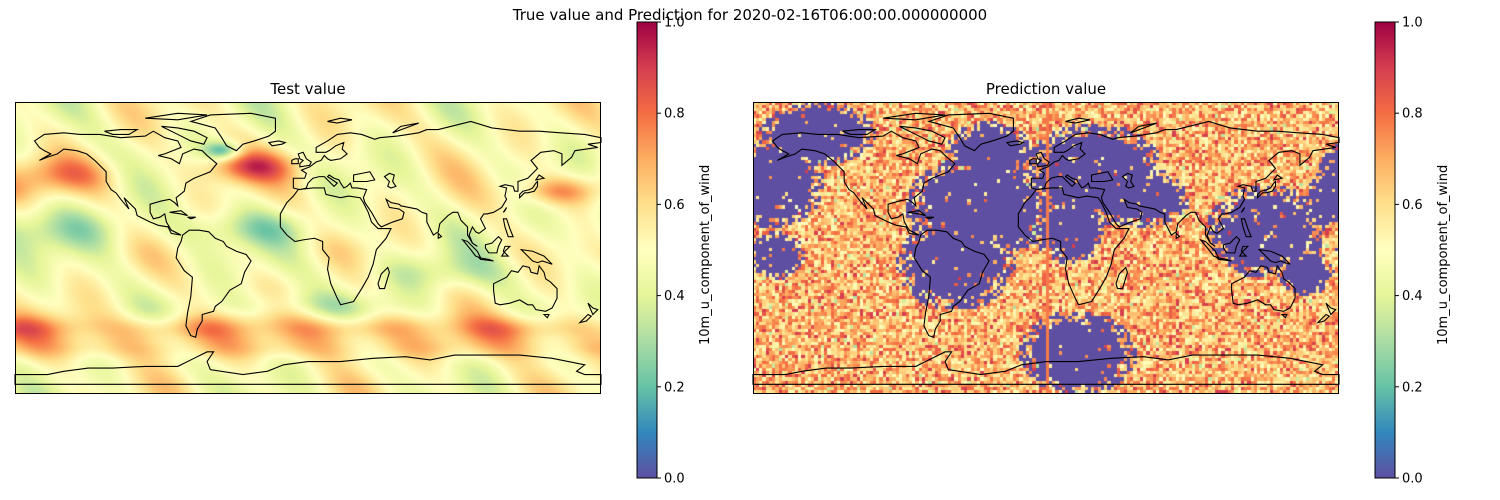 The width and height of the screenshot is (1500, 500). What do you see at coordinates (660, 251) in the screenshot?
I see `test-value-colorbar: 0.0 0.2 0.4 0.6 0.8 1.0` at bounding box center [660, 251].